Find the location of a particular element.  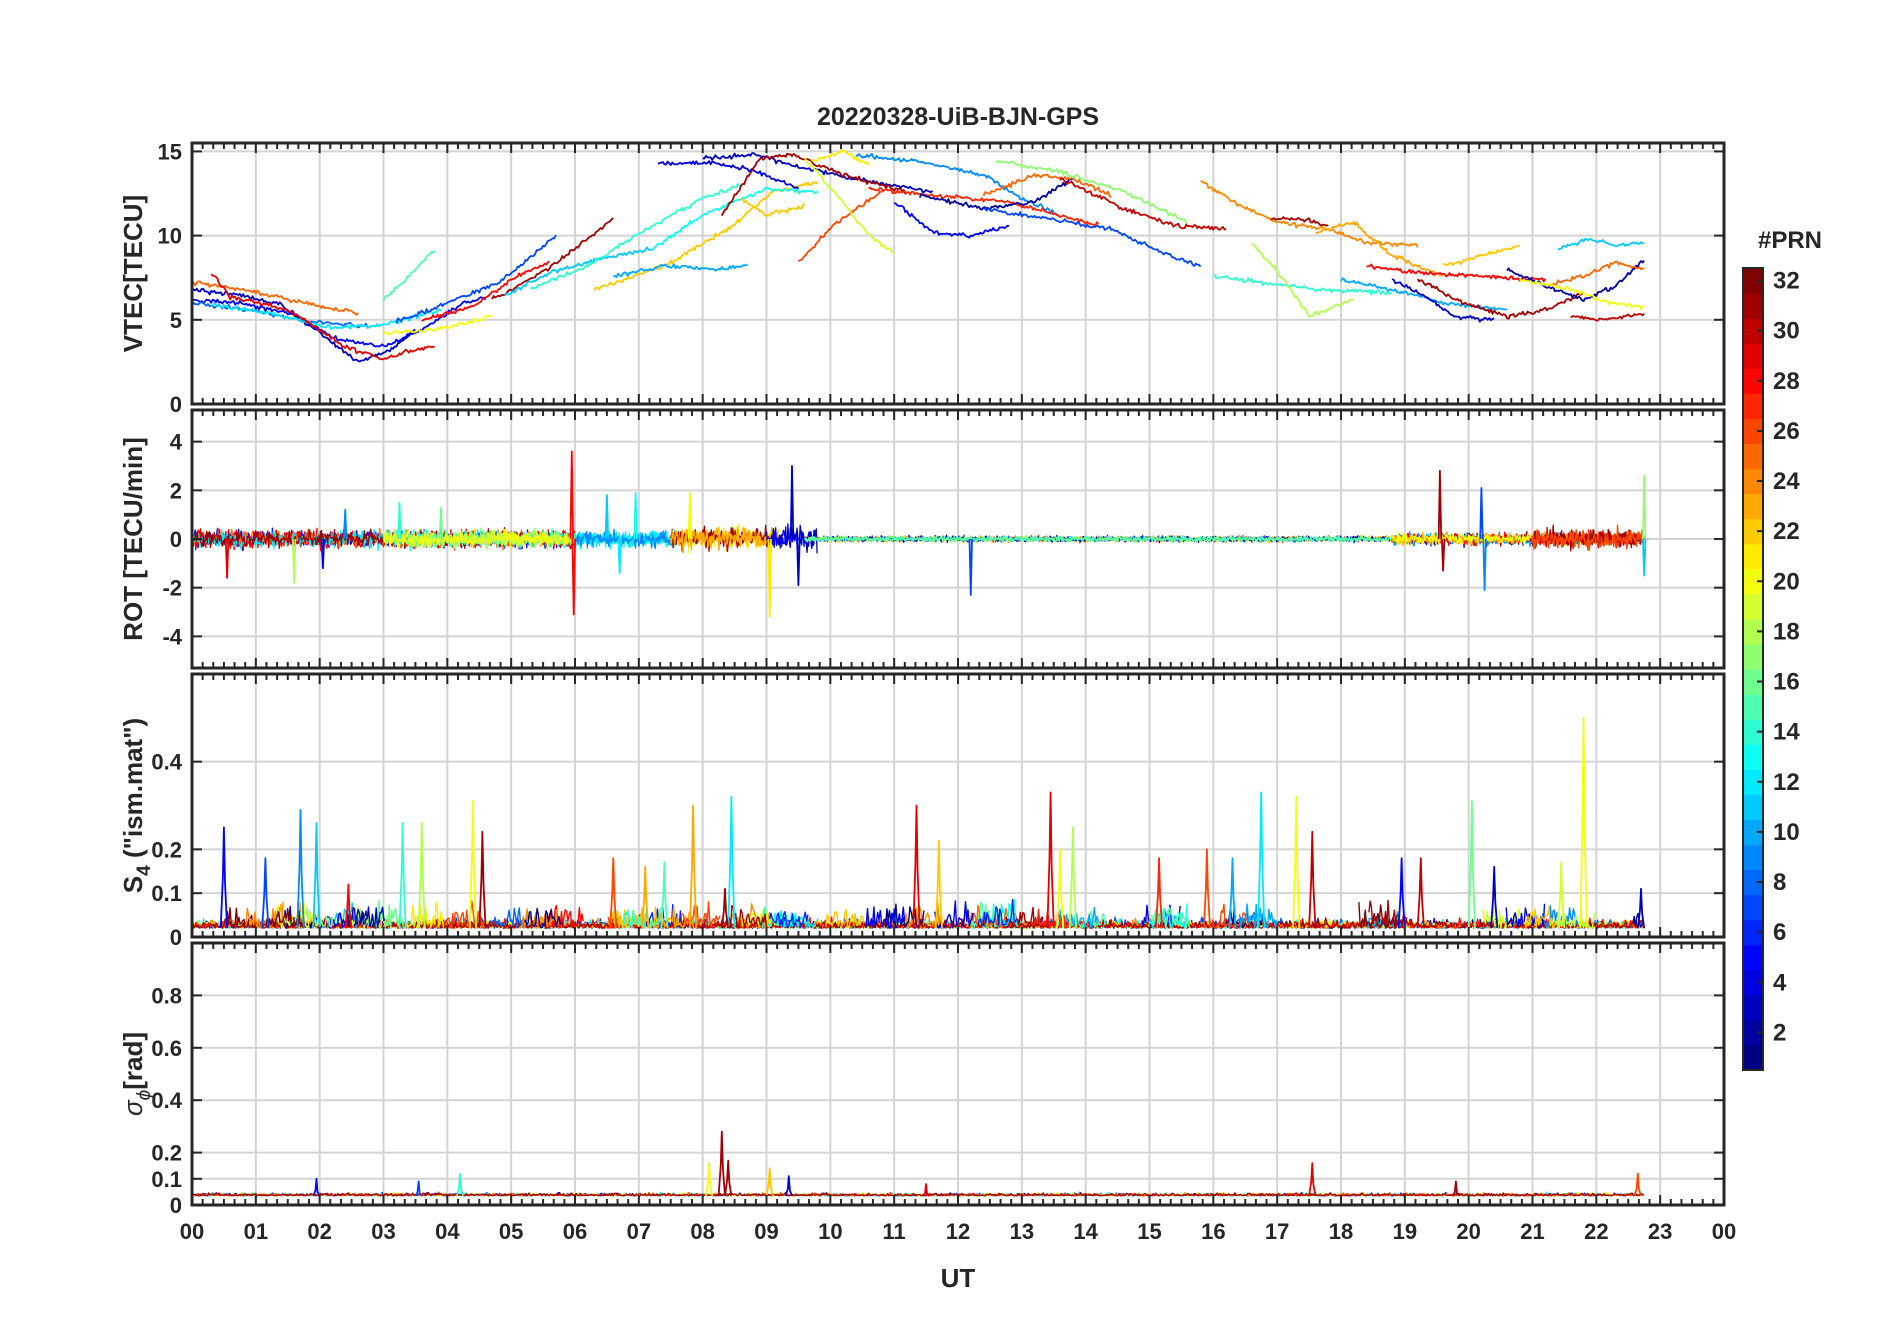

y-axis-label-rest: [rad] is located at coordinates (133, 1061).